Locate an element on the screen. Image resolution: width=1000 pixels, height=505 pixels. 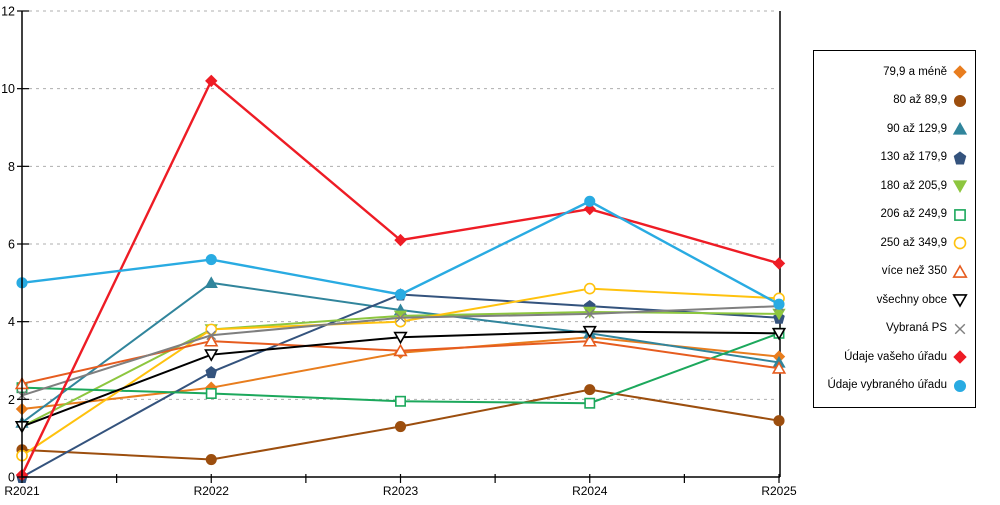
y-axis-label: 12 is located at coordinates (8, 12).